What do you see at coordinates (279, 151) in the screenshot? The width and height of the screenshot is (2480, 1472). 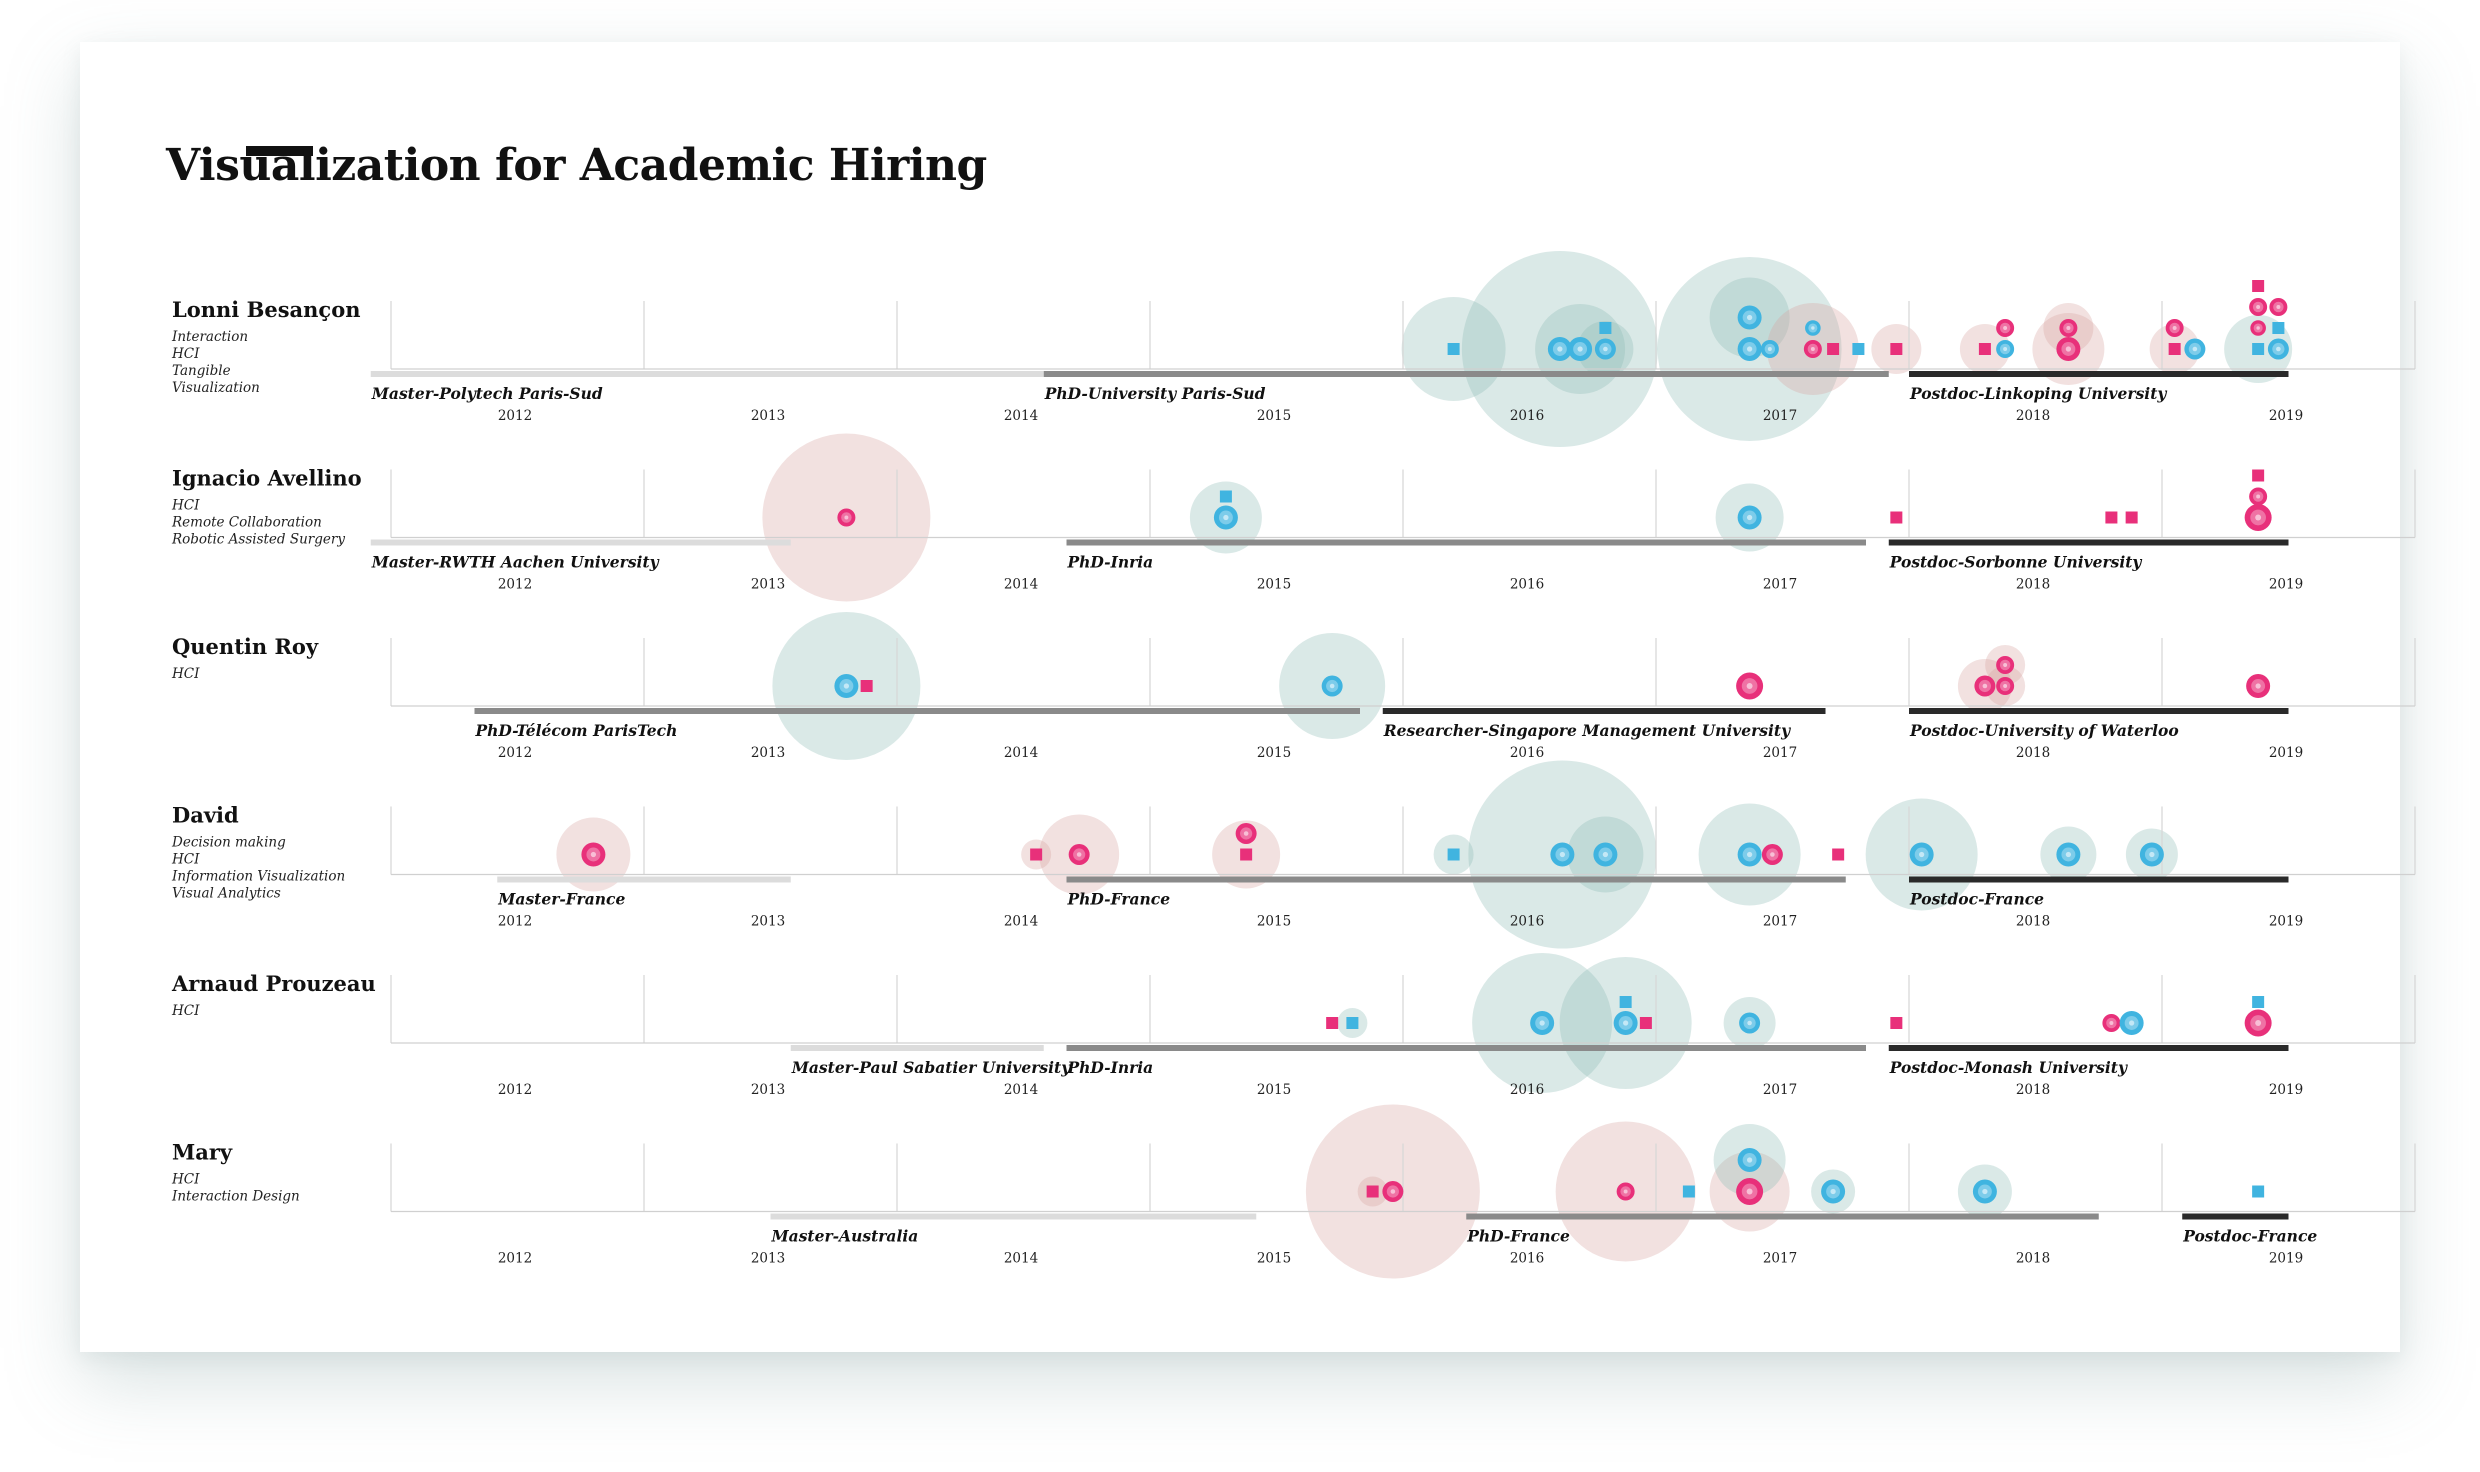 I see `title-accent-bar` at bounding box center [279, 151].